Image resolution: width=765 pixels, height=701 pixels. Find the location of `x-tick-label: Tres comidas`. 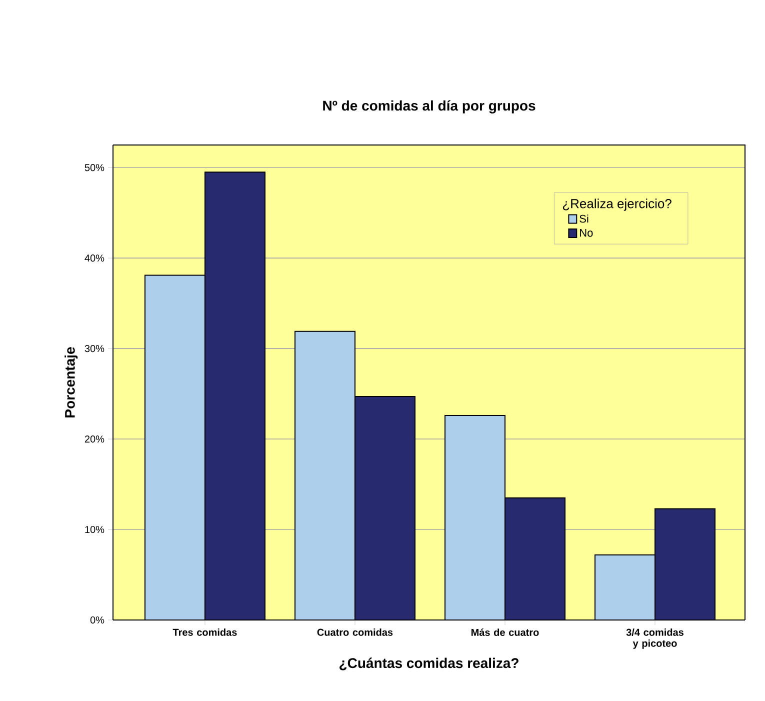

x-tick-label: Tres comidas is located at coordinates (204, 632).